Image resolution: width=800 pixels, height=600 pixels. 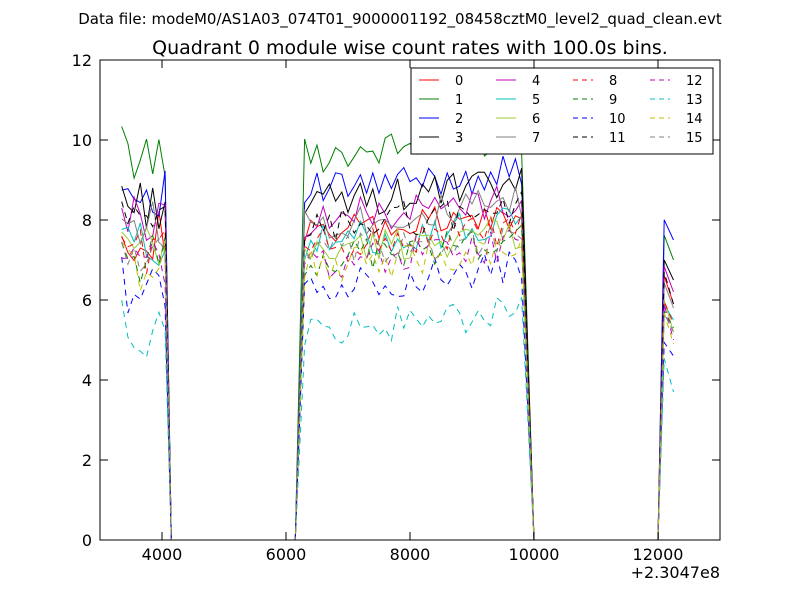 What do you see at coordinates (87, 540) in the screenshot?
I see `y-tick-label: 0` at bounding box center [87, 540].